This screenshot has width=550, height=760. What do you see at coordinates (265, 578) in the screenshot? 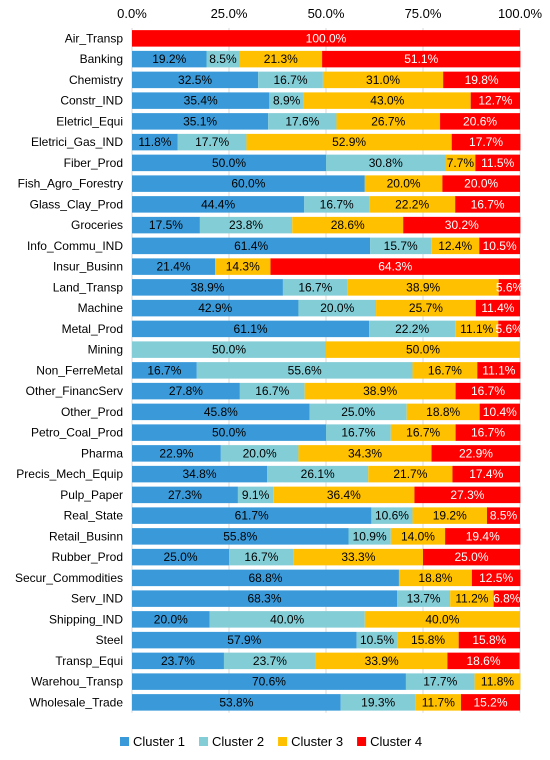
I see `data-label: 68.8%` at bounding box center [265, 578].